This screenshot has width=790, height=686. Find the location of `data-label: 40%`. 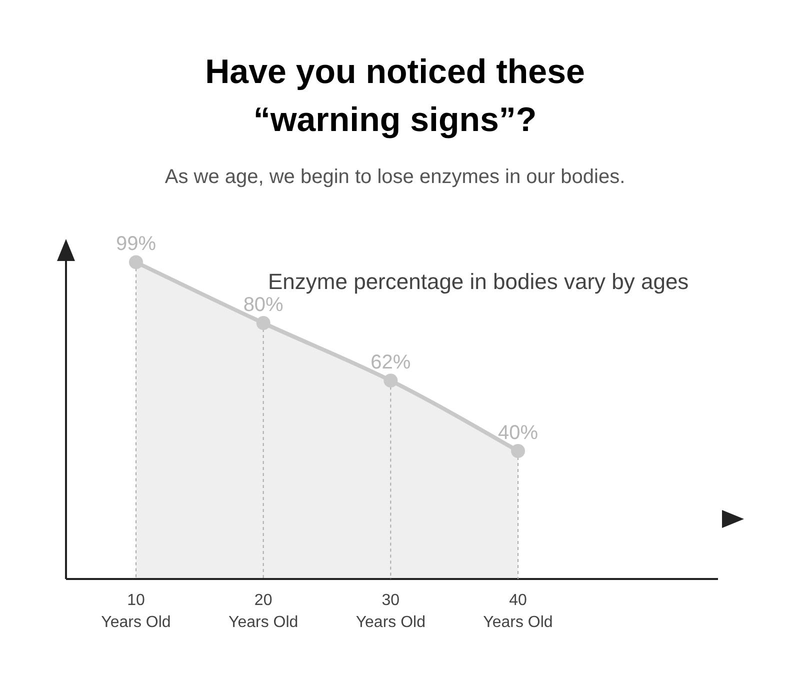

data-label: 40% is located at coordinates (518, 433).